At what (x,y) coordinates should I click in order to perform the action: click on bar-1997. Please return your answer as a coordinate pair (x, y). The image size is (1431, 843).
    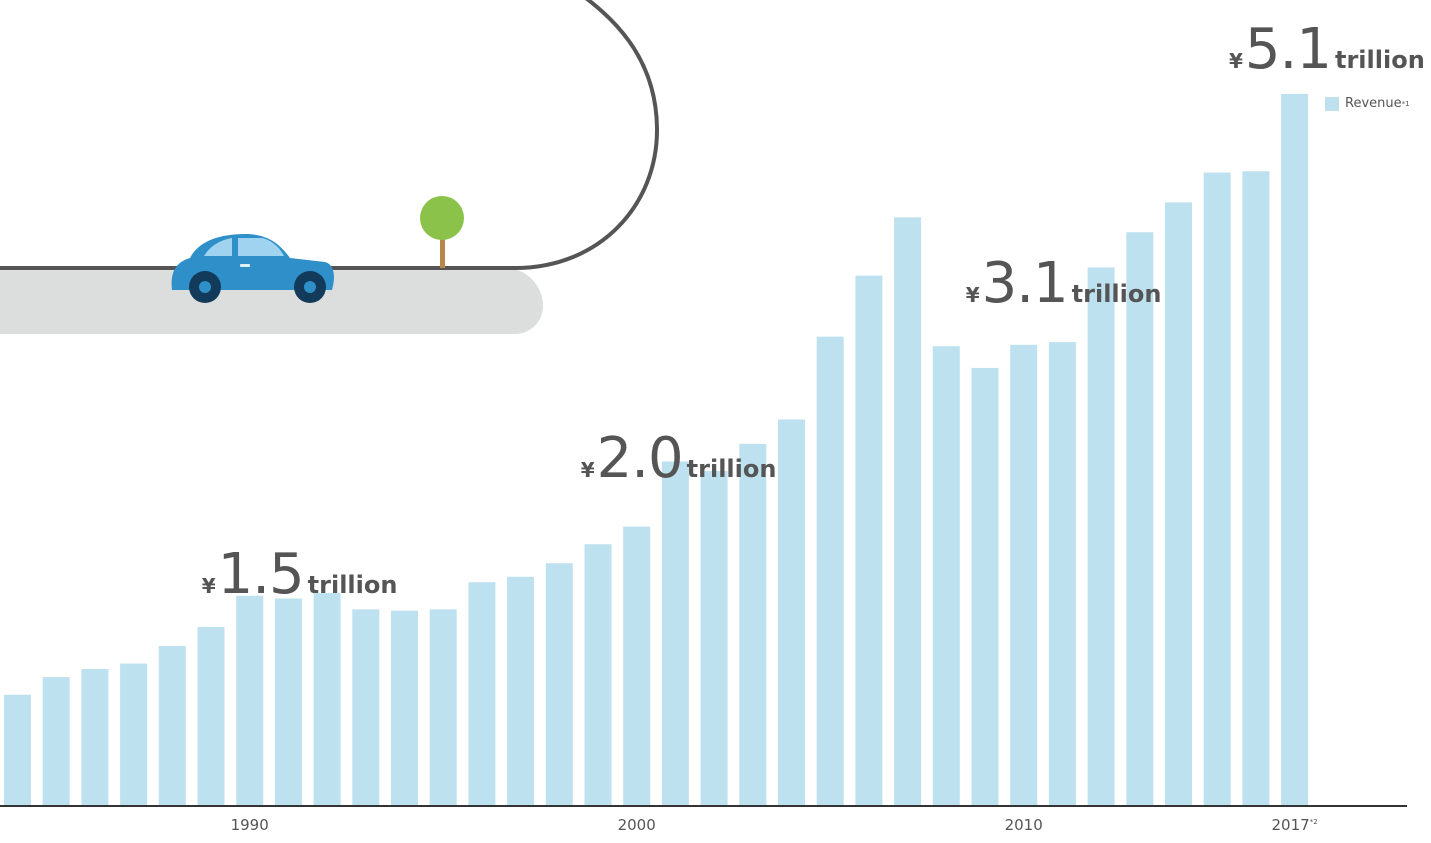
    Looking at the image, I should click on (521, 691).